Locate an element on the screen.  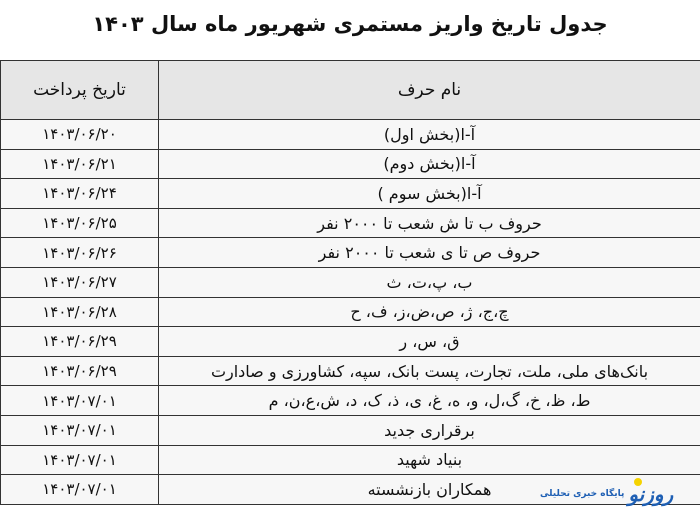
watermark-logo: روزنو پایگاه خبری تحلیلی is located at coordinates (606, 492).